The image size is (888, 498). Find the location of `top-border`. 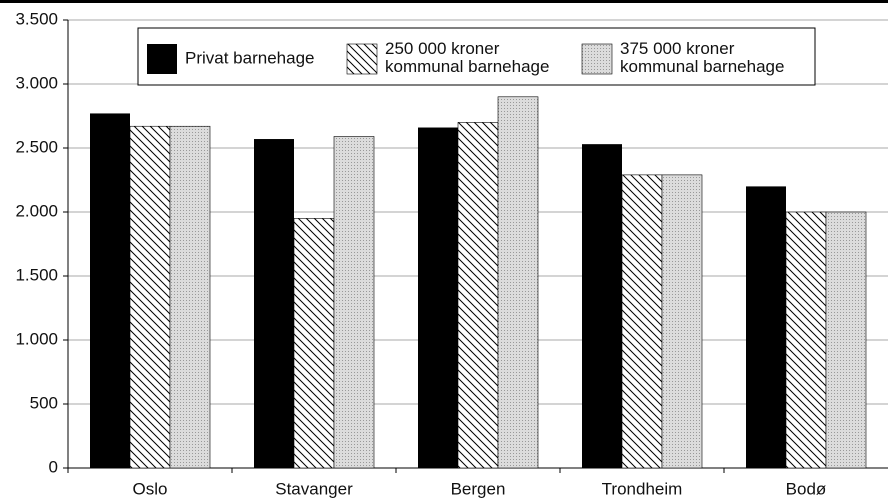

top-border is located at coordinates (444, 1).